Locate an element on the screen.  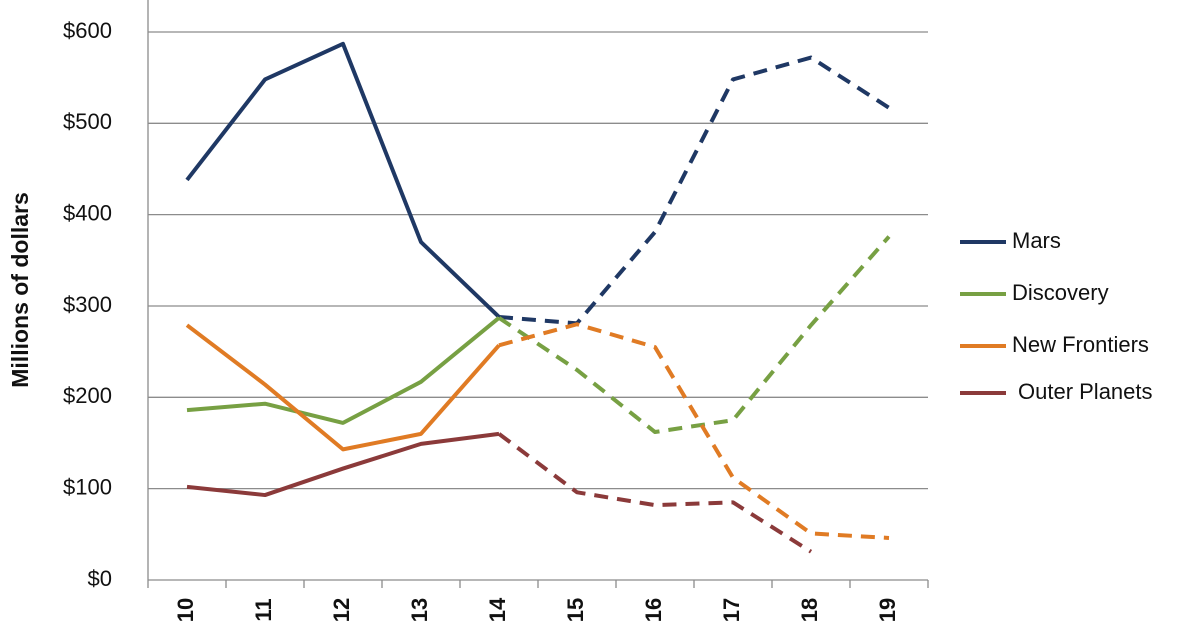
legend-label: Discovery is located at coordinates (1060, 292).